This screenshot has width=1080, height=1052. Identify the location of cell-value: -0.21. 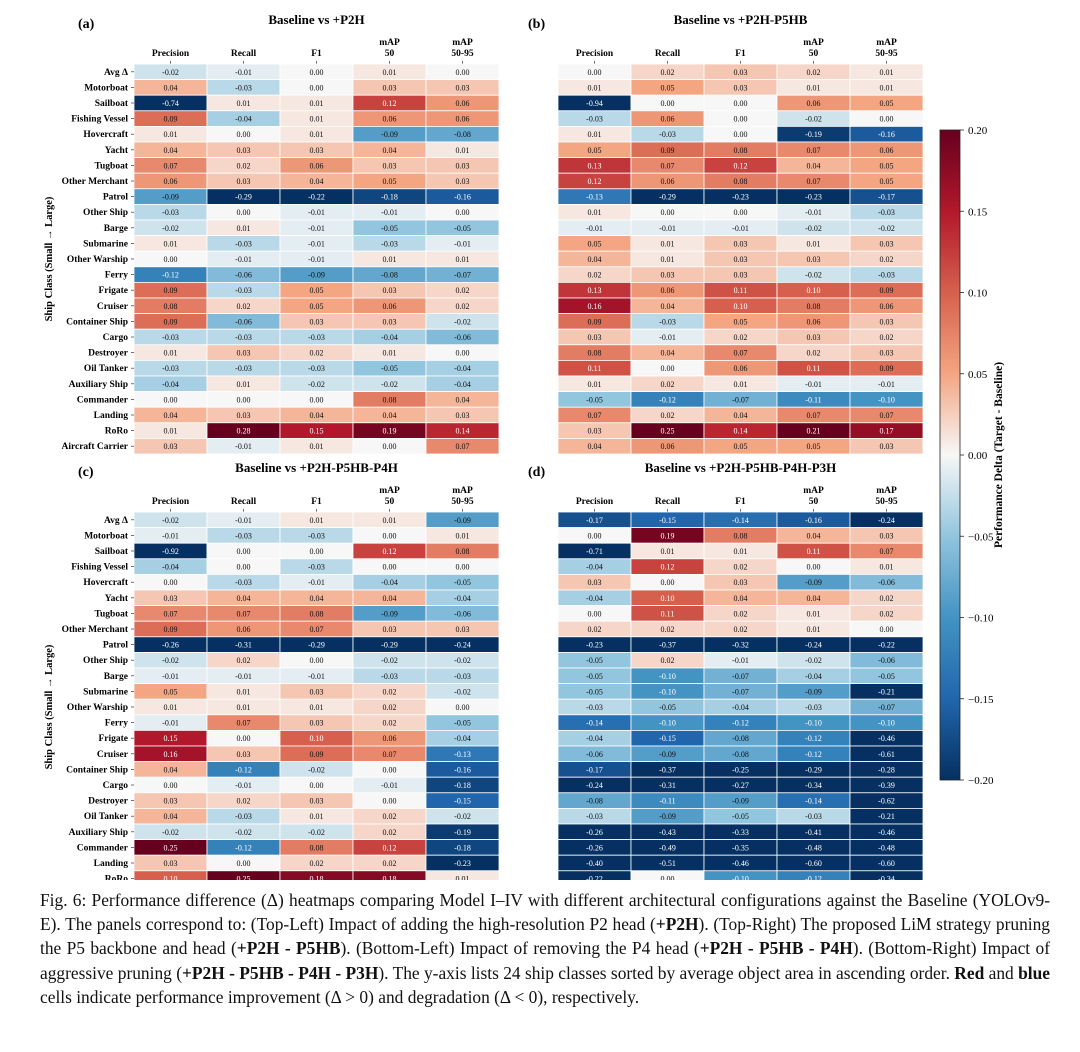
(886, 816).